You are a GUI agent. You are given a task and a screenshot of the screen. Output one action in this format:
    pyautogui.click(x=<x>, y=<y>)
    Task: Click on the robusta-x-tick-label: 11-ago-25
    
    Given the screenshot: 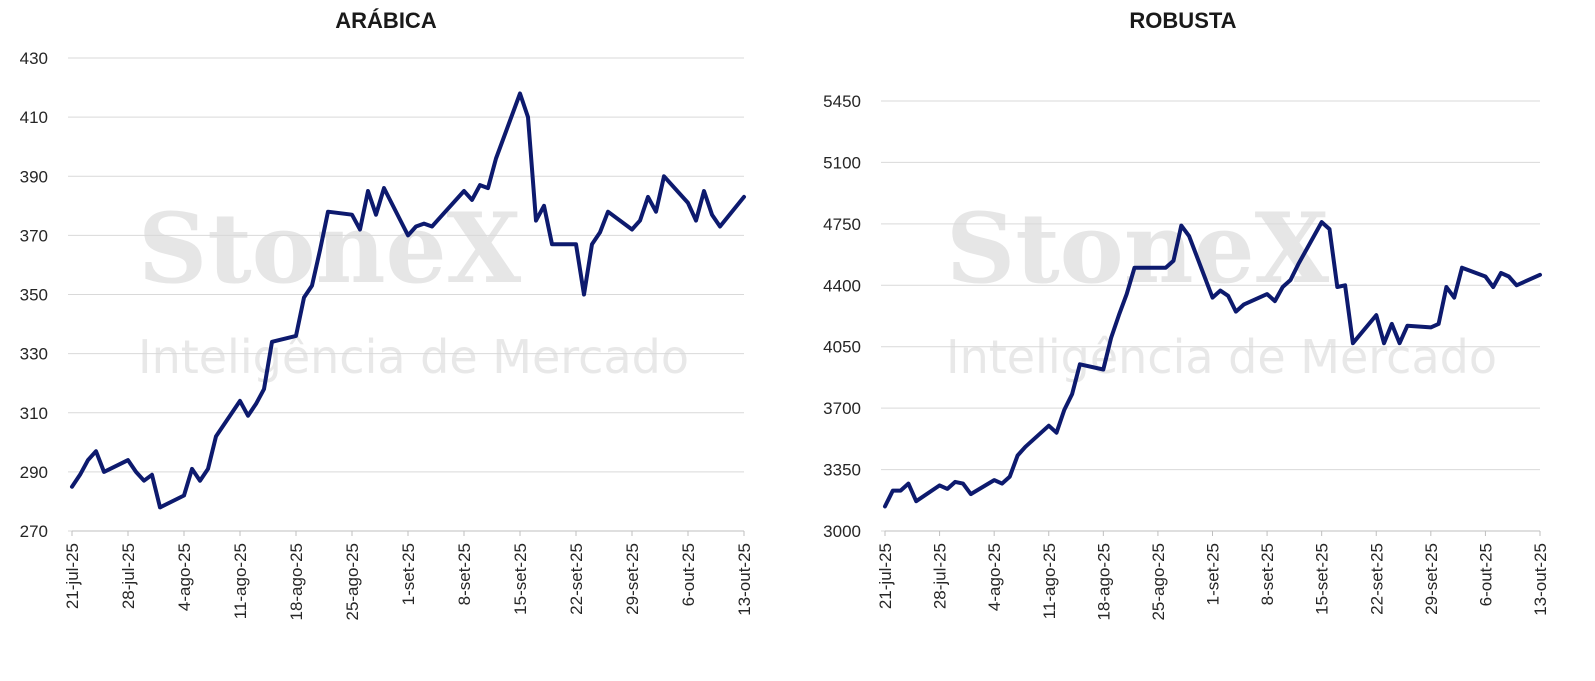 What is the action you would take?
    pyautogui.click(x=1049, y=581)
    